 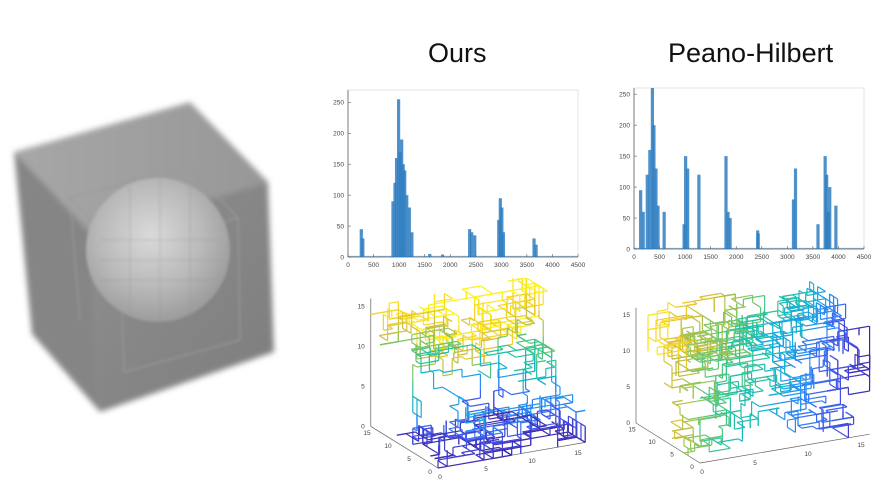 What do you see at coordinates (759, 368) in the screenshot?
I see `curve-segments` at bounding box center [759, 368].